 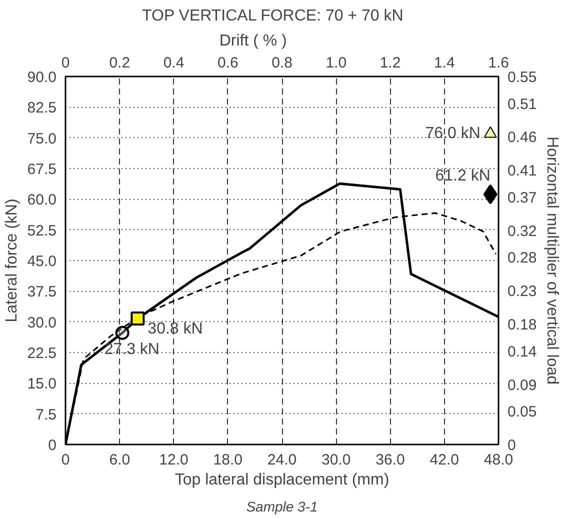 What do you see at coordinates (522, 258) in the screenshot?
I see `y2-tick-label: 0.28` at bounding box center [522, 258].